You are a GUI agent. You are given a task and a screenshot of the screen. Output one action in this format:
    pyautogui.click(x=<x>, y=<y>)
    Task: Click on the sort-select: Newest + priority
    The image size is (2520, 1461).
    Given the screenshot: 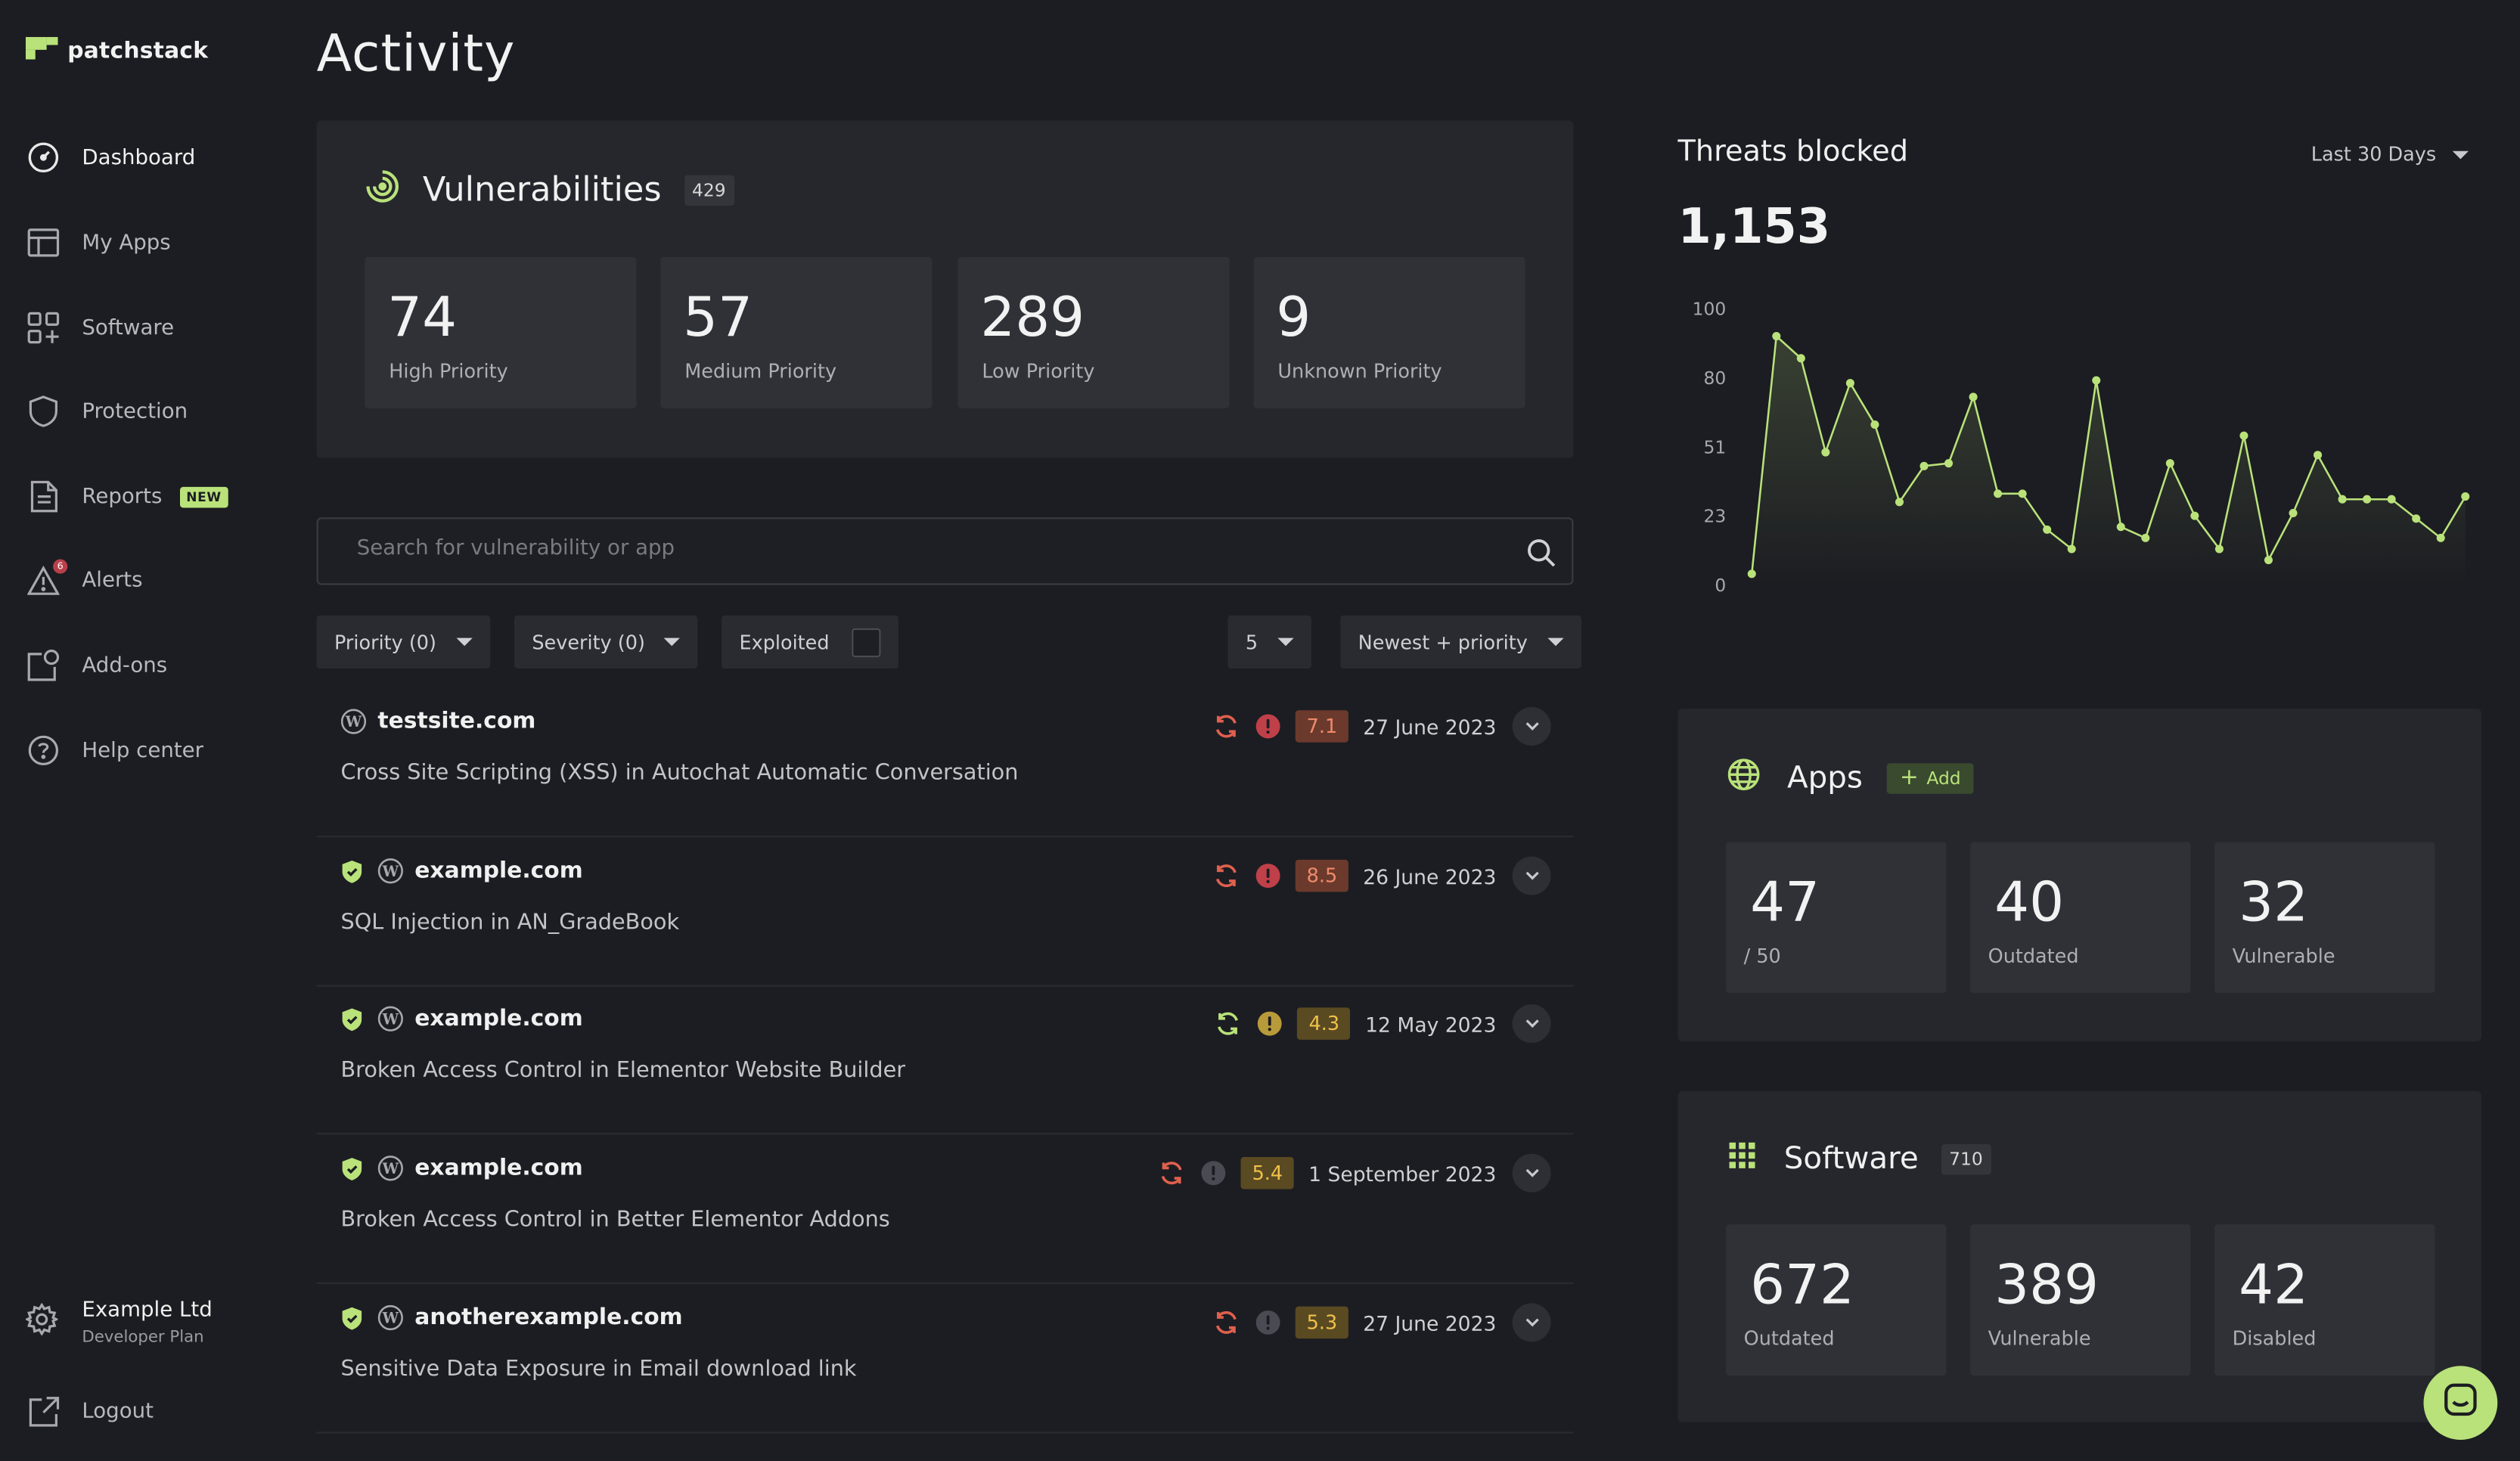 What is the action you would take?
    pyautogui.click(x=1460, y=641)
    